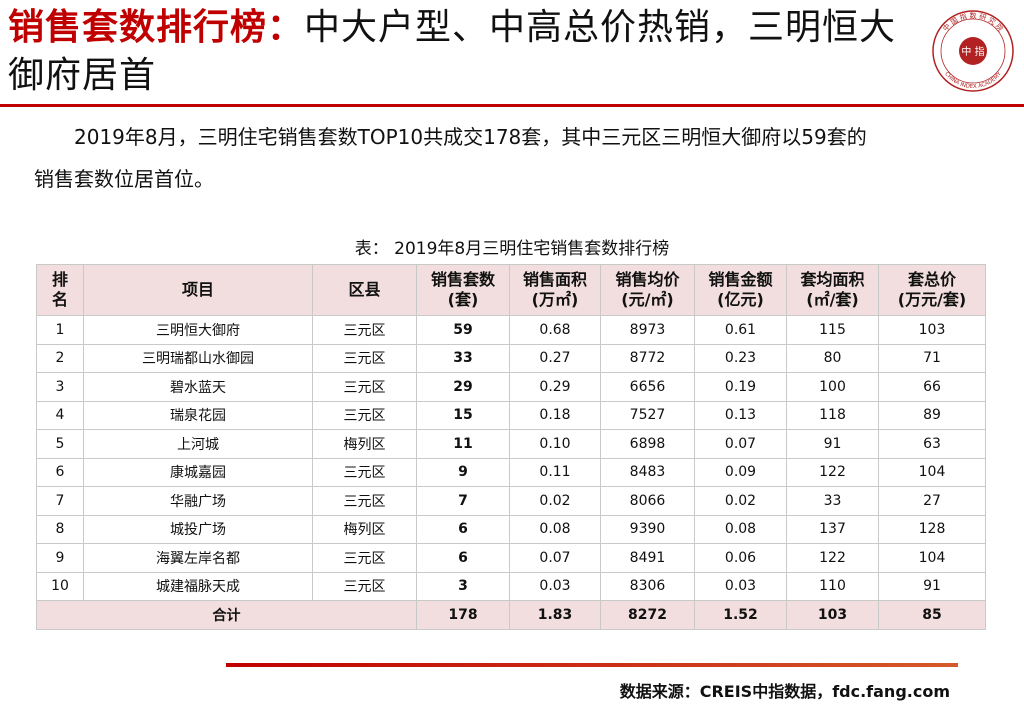  I want to click on header-price: 销售均价 (元/㎡), so click(647, 290).